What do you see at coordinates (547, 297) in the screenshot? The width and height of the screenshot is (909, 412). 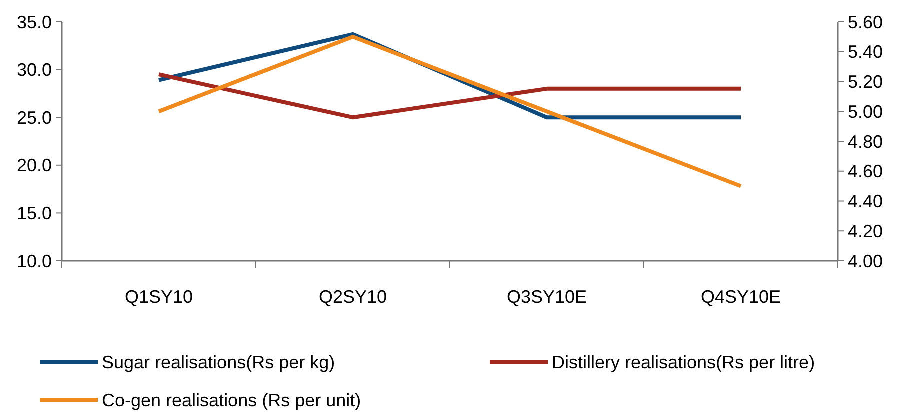 I see `x-tick-label: Q3SY10E` at bounding box center [547, 297].